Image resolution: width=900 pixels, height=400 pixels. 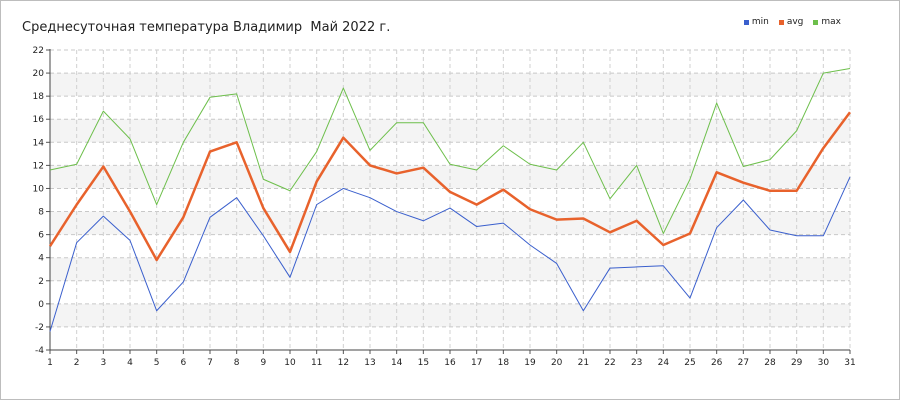 What do you see at coordinates (770, 363) in the screenshot?
I see `x-tick-label: 28` at bounding box center [770, 363].